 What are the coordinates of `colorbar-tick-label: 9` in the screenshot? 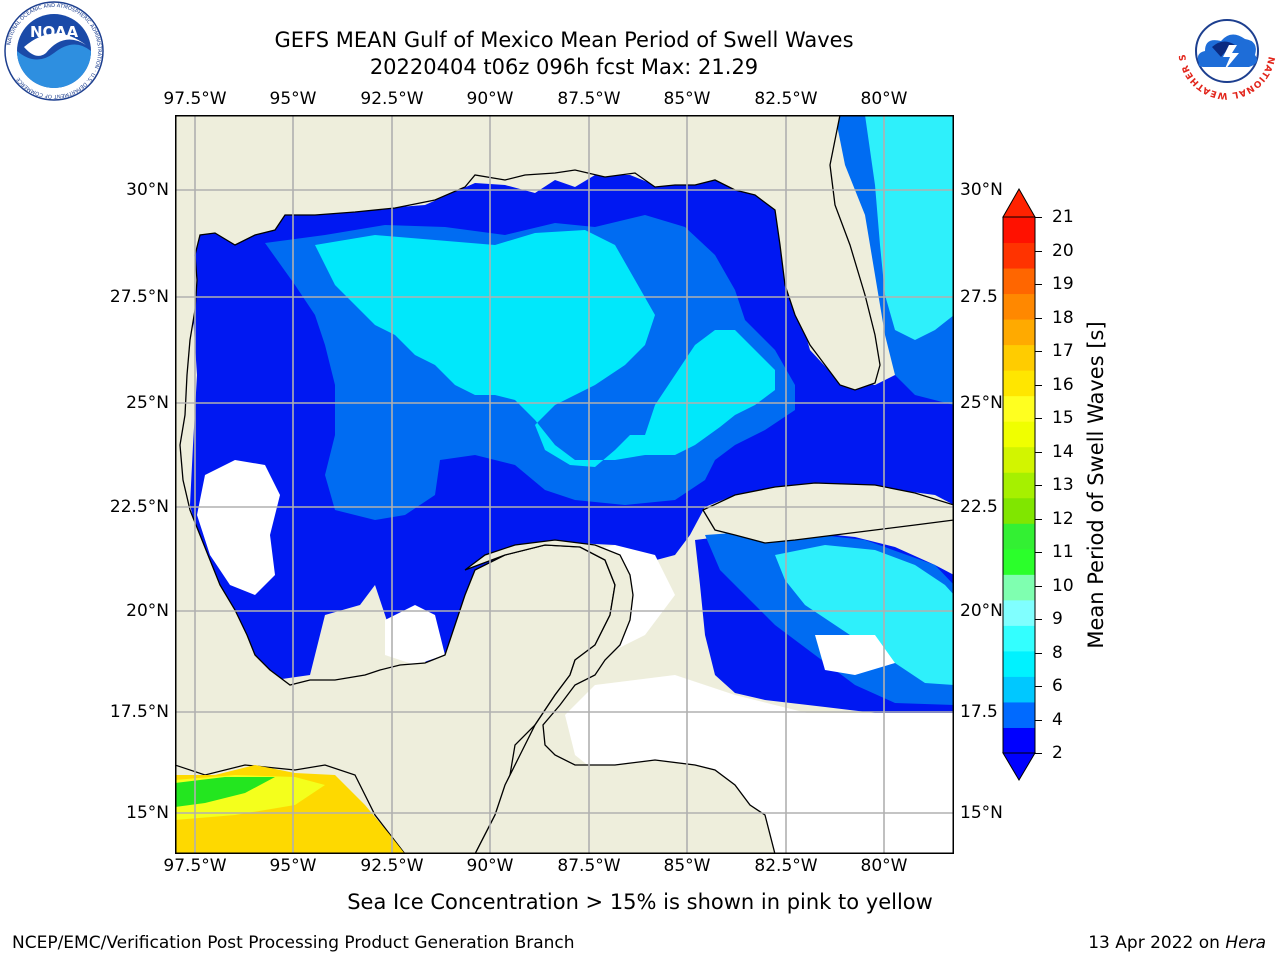 It's located at (1057, 619).